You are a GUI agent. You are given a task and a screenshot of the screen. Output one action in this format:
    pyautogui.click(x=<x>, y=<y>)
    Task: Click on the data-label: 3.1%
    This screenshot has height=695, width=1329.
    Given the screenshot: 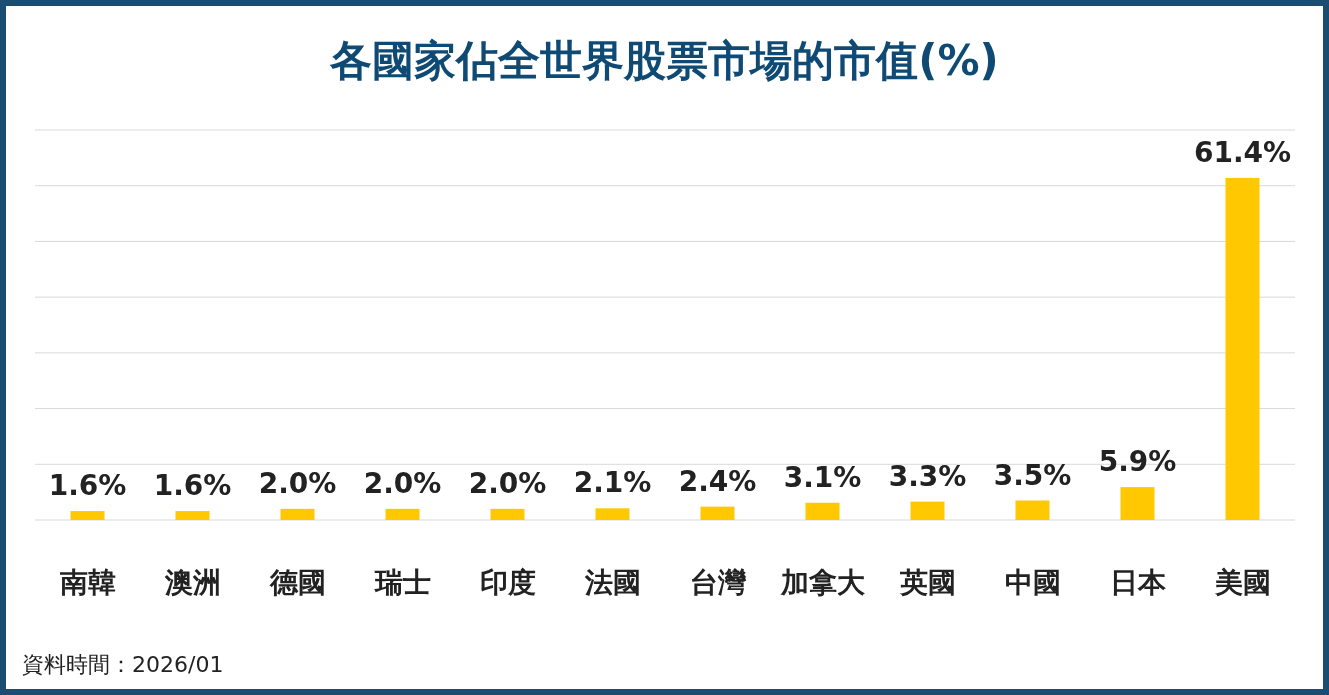 What is the action you would take?
    pyautogui.click(x=822, y=477)
    